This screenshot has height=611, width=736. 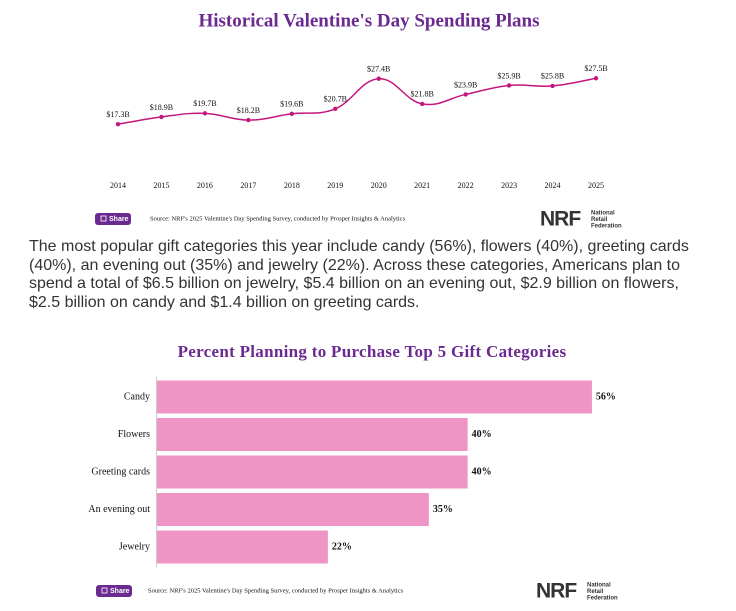 What do you see at coordinates (509, 185) in the screenshot?
I see `x-tick-label: 2023` at bounding box center [509, 185].